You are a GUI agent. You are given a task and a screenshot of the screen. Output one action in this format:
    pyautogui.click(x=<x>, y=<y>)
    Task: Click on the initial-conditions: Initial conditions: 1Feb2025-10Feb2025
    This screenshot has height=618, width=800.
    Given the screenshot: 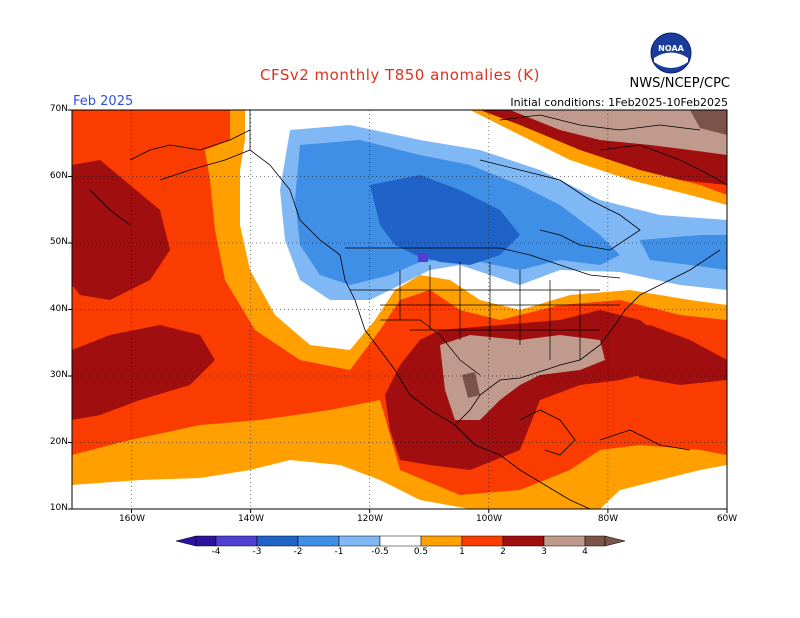 What is the action you would take?
    pyautogui.click(x=619, y=102)
    